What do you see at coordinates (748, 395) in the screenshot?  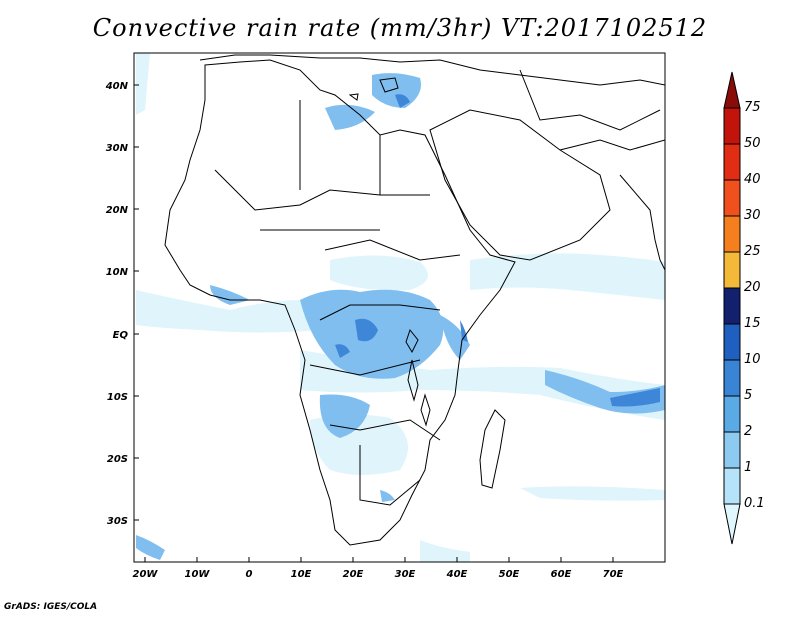 I see `colorbar-label: 5` at bounding box center [748, 395].